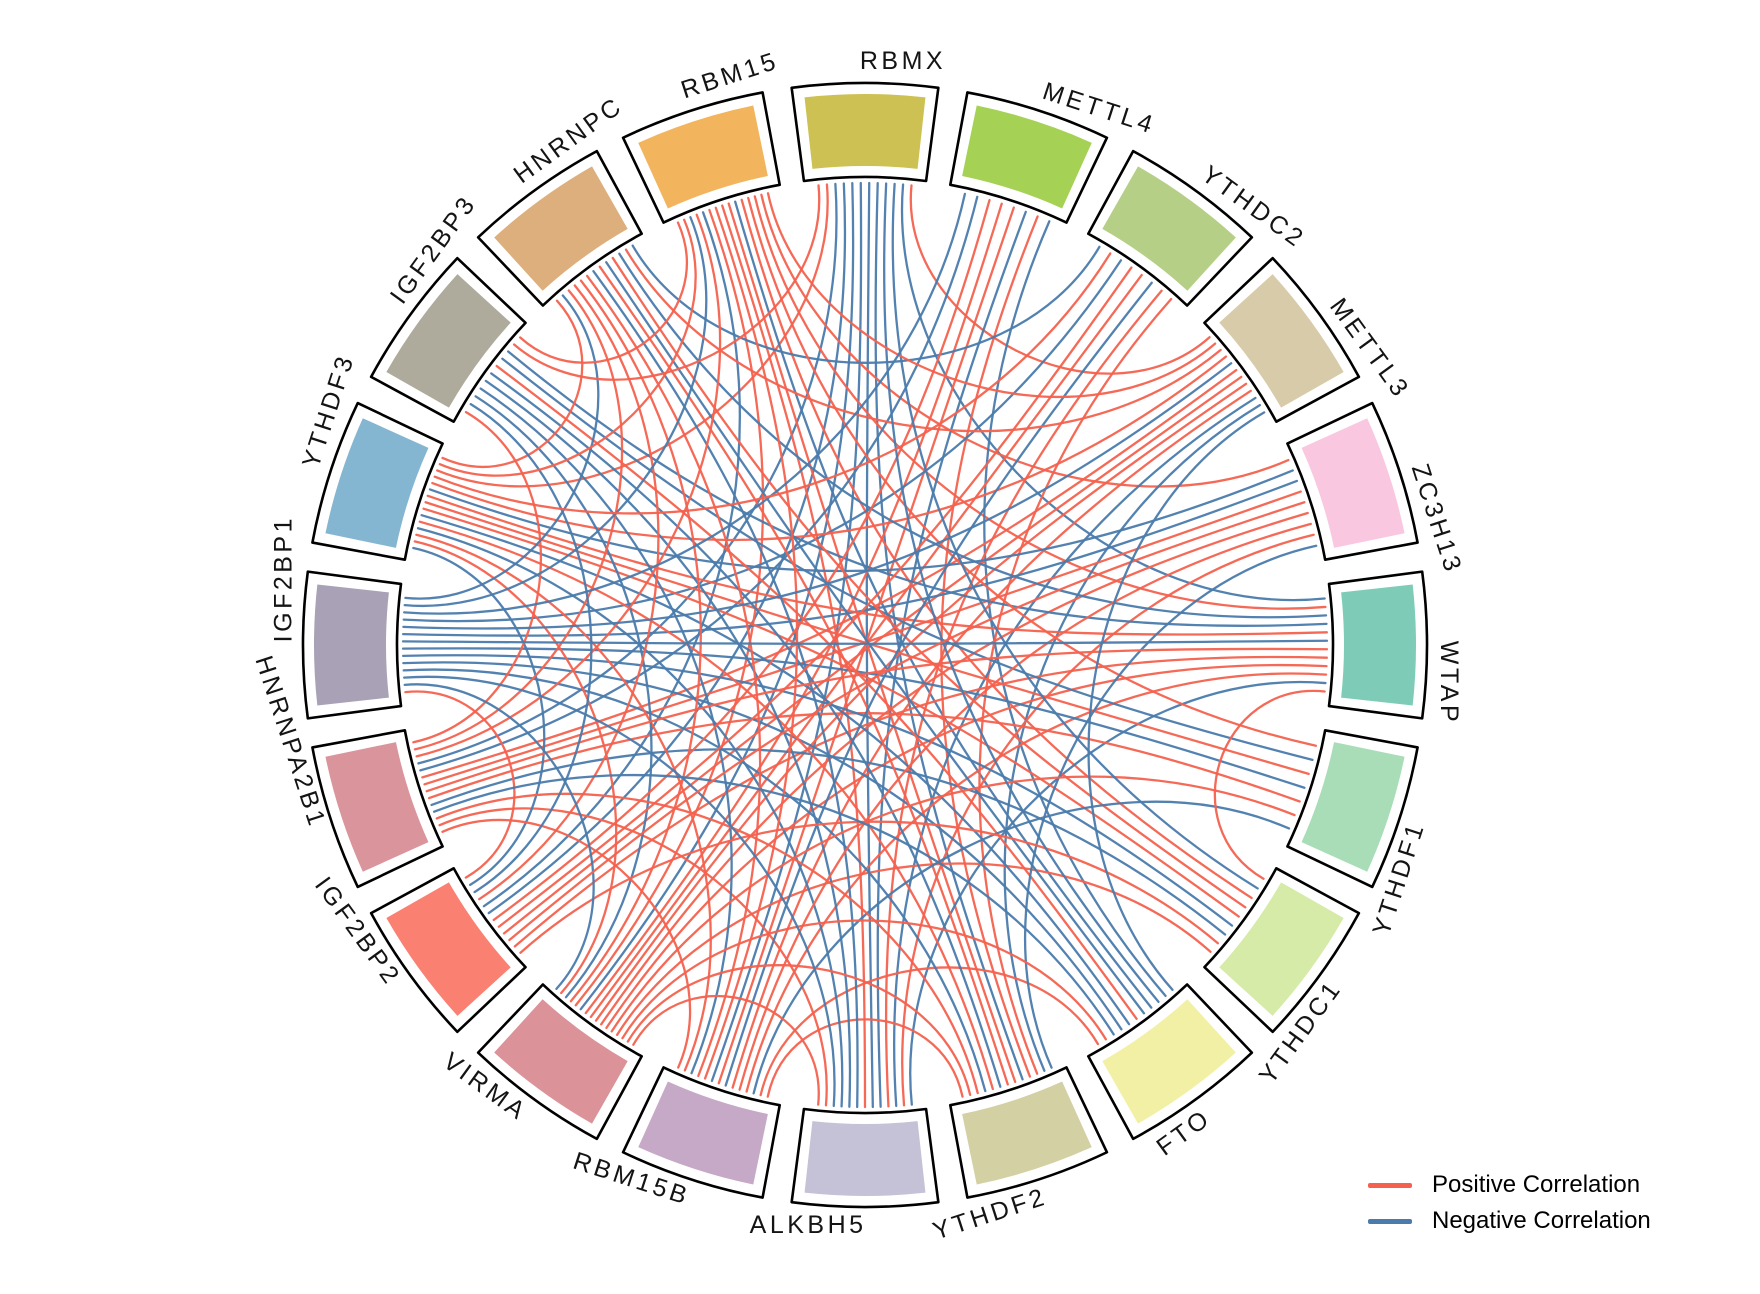 The image size is (1760, 1294). What do you see at coordinates (499, 836) in the screenshot?
I see `chord-link-VIRMA-IGF2BP1` at bounding box center [499, 836].